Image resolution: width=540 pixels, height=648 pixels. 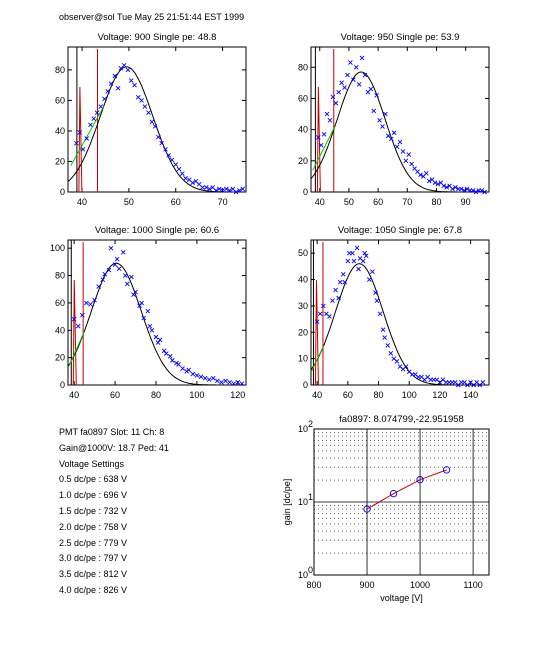 I want to click on plot-title: Voltage: 950 Single pe: 53.9, so click(x=400, y=37).